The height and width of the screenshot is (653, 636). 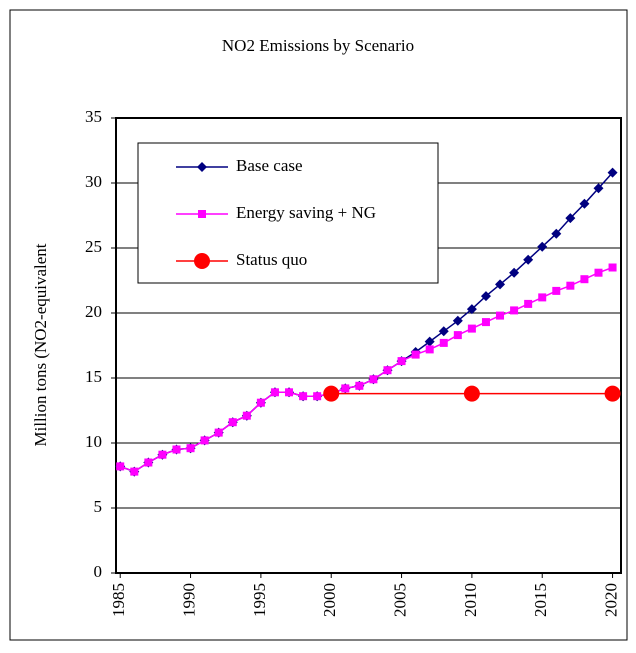 What do you see at coordinates (93, 181) in the screenshot?
I see `y-tick-label: 30` at bounding box center [93, 181].